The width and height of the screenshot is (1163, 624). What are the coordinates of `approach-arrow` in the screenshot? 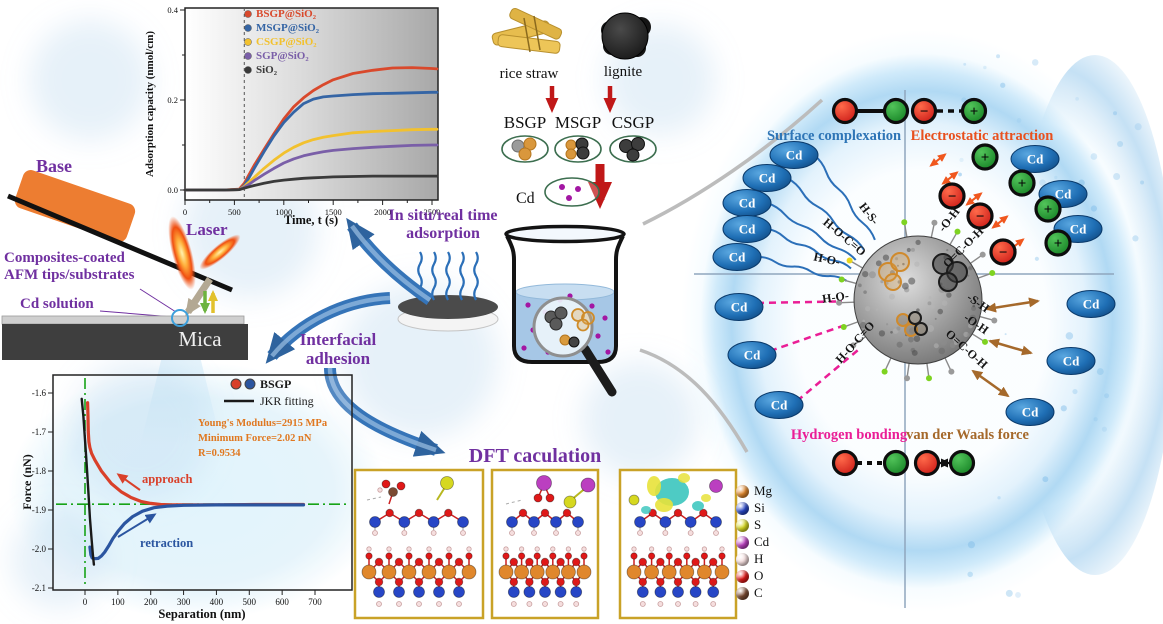 It's located at (128, 482).